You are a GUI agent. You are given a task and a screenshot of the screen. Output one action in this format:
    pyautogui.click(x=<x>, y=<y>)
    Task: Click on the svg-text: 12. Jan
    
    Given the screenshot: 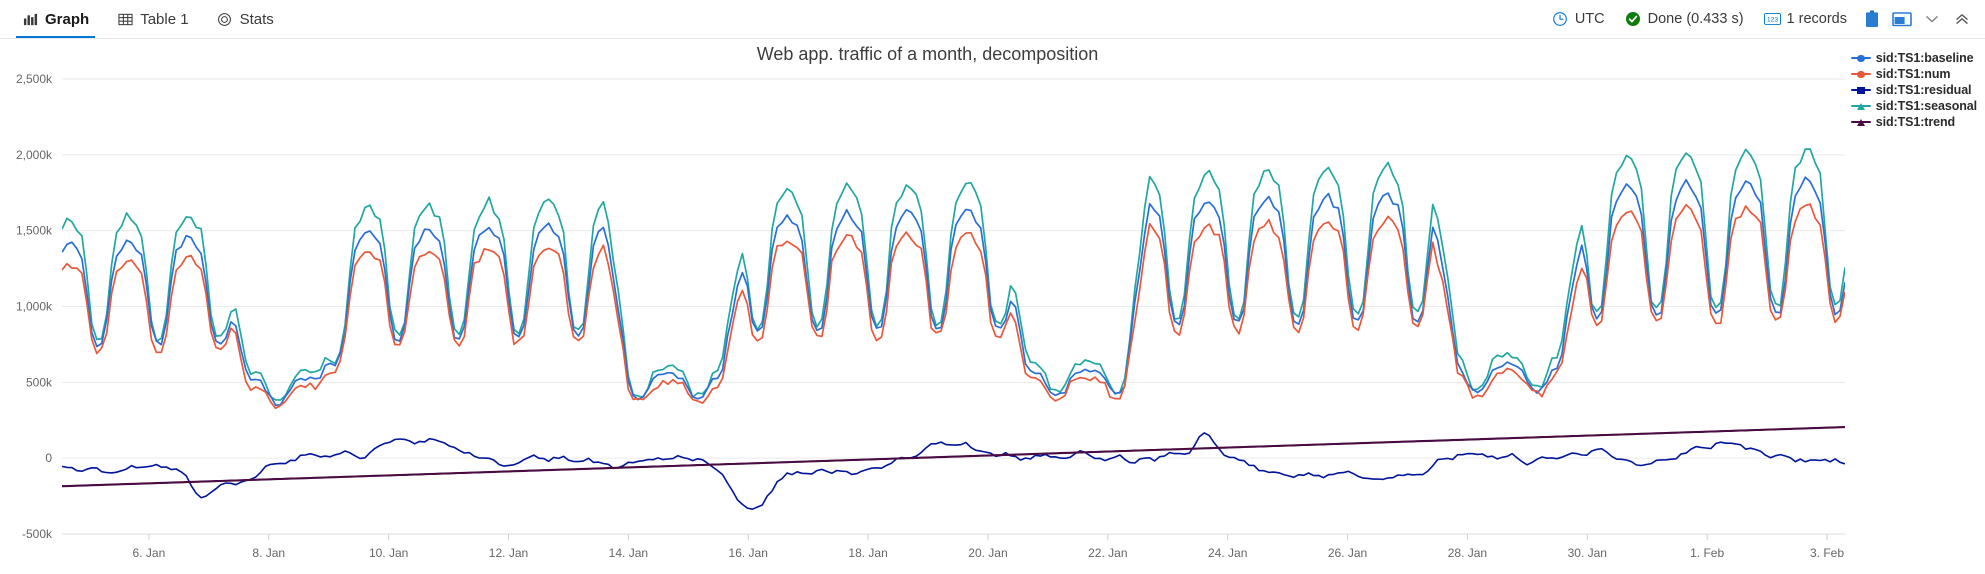 What is the action you would take?
    pyautogui.click(x=508, y=553)
    